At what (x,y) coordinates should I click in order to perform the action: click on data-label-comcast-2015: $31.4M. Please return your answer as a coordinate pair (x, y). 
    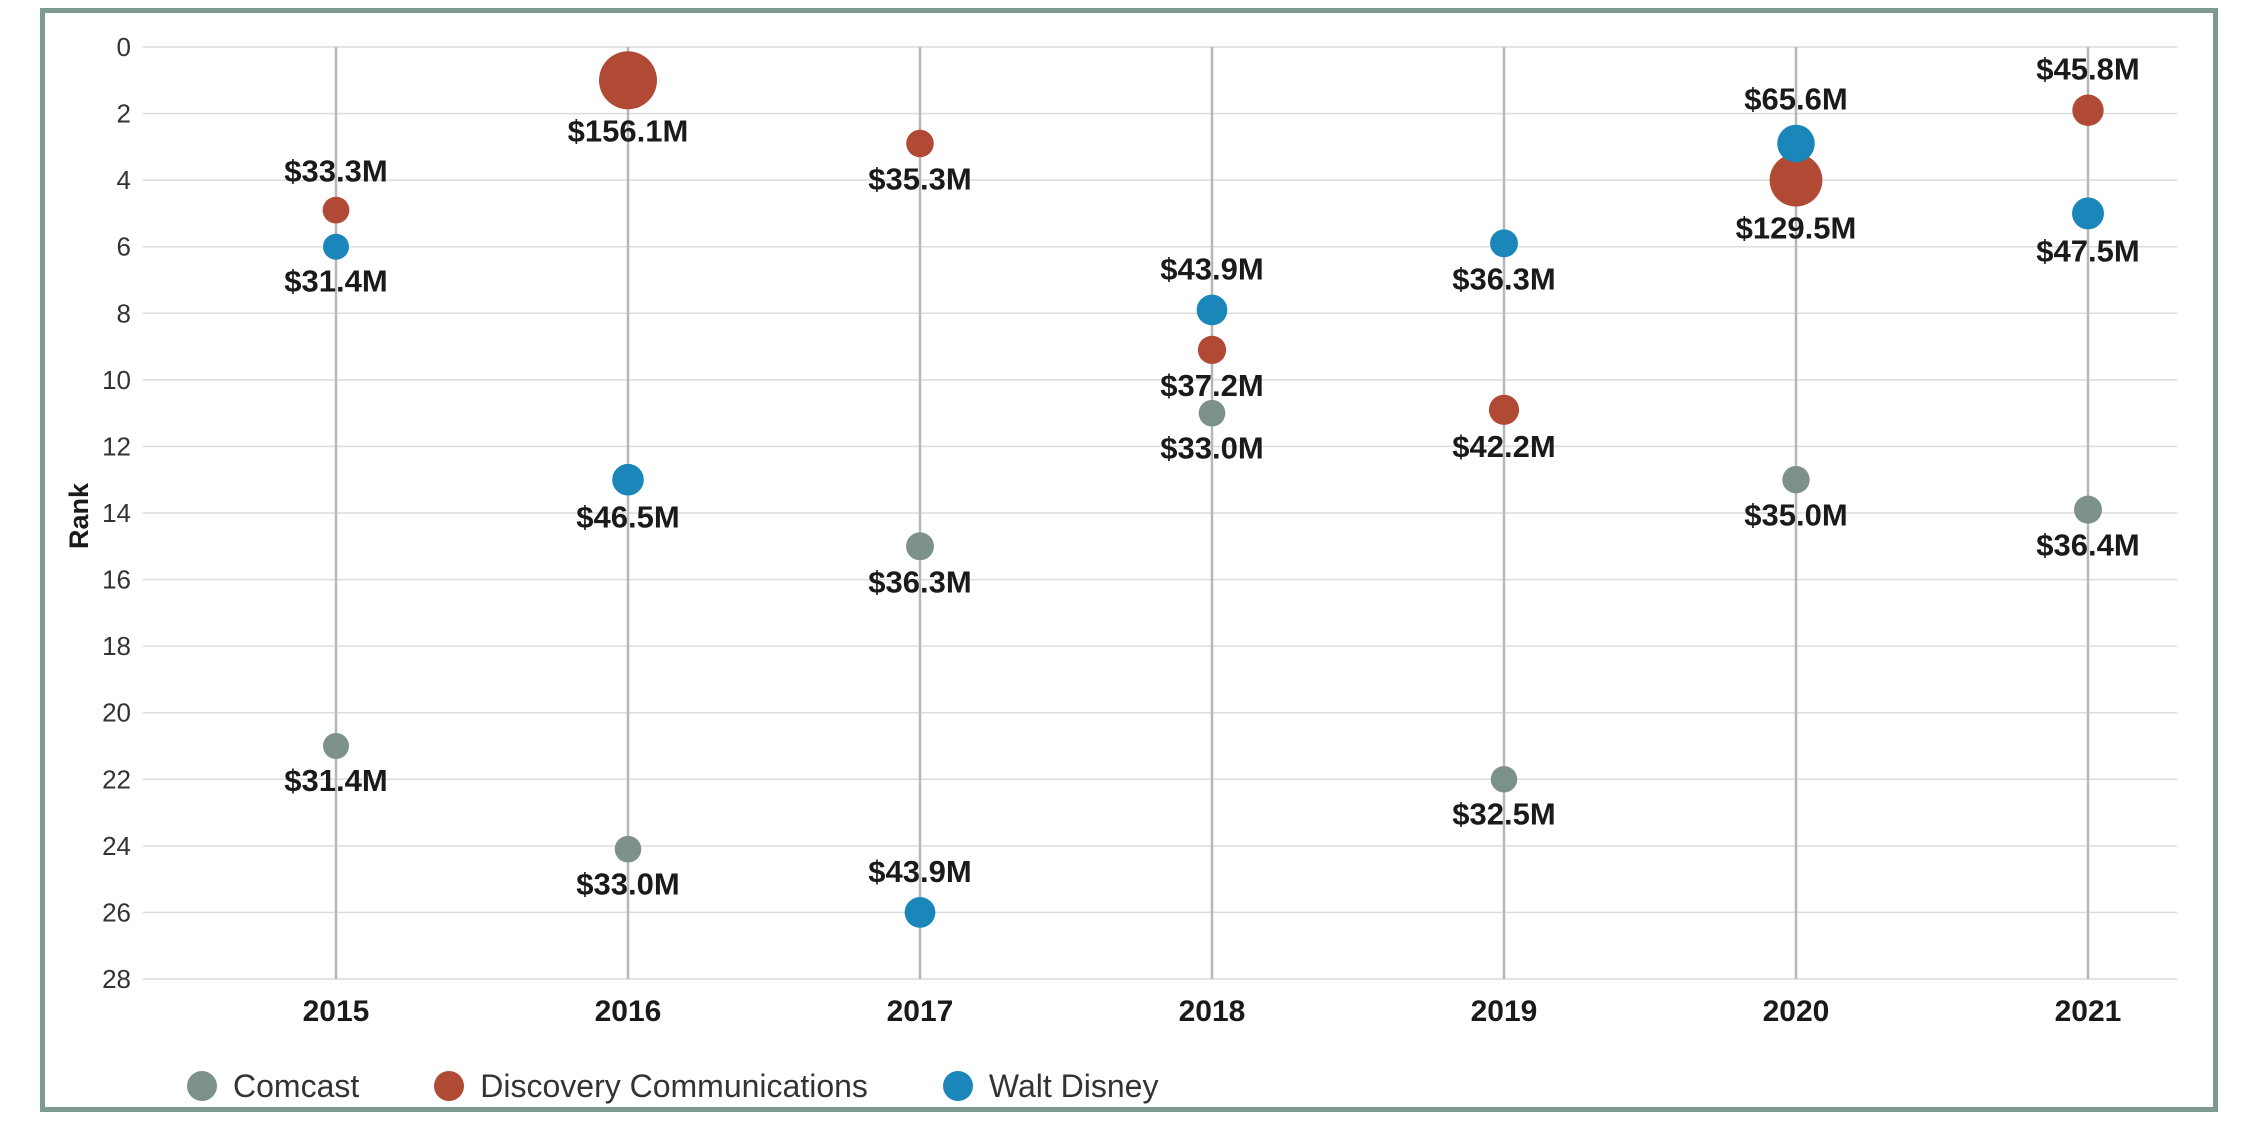
    Looking at the image, I should click on (335, 780).